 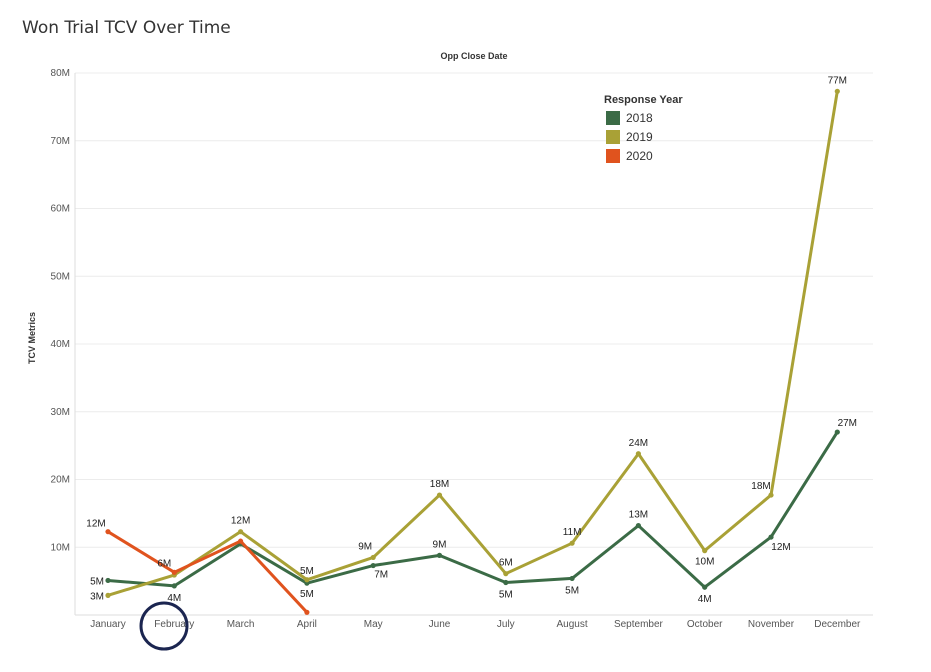 I want to click on data-label-2018: 13M, so click(x=638, y=515).